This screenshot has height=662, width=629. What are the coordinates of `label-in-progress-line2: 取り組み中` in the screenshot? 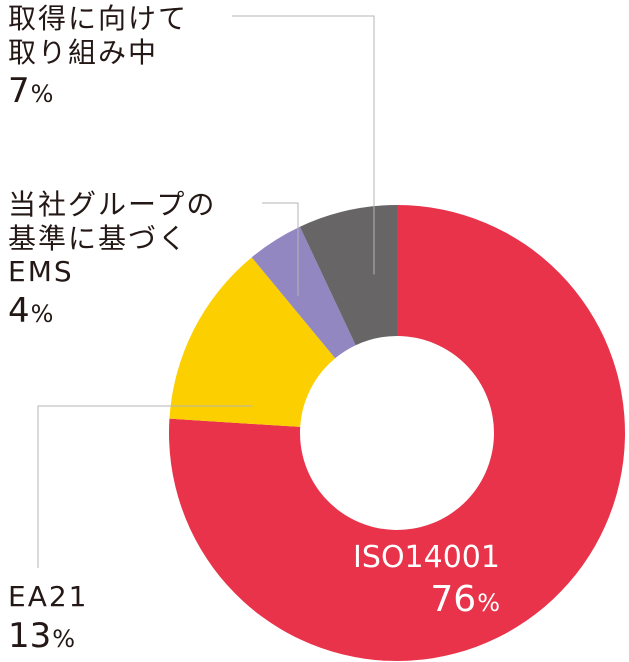 It's located at (83, 52).